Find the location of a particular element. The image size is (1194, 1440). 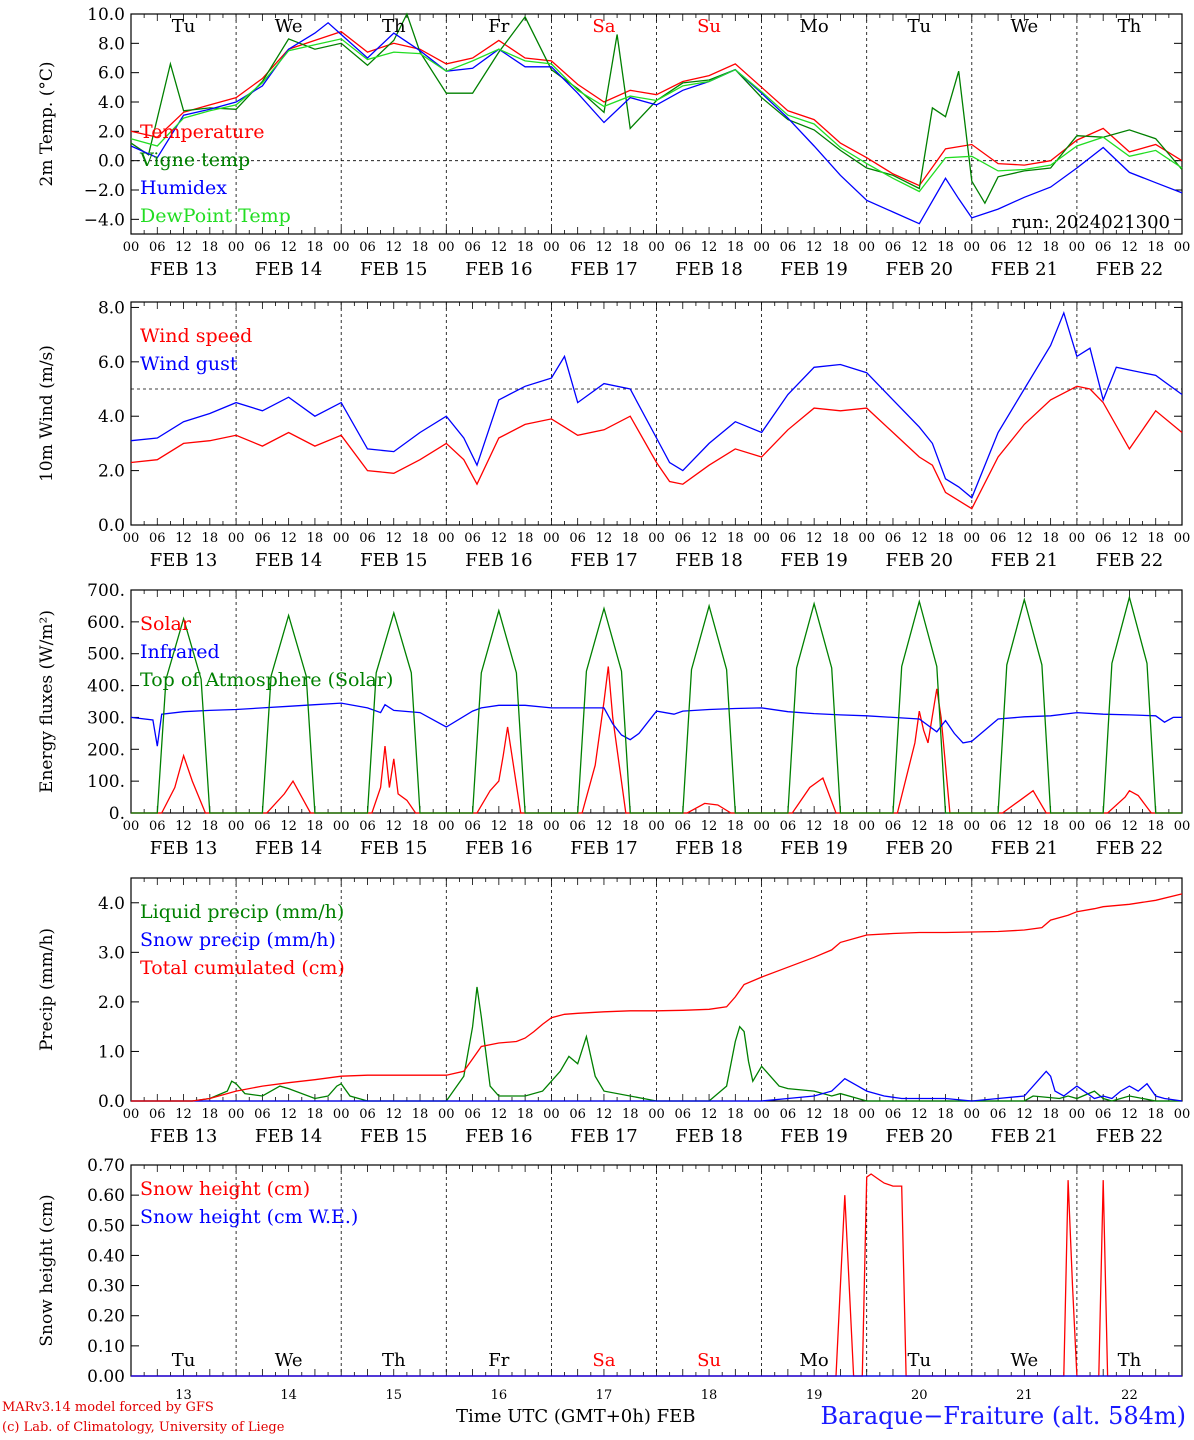

date-label: FEB 21 is located at coordinates (1024, 560).